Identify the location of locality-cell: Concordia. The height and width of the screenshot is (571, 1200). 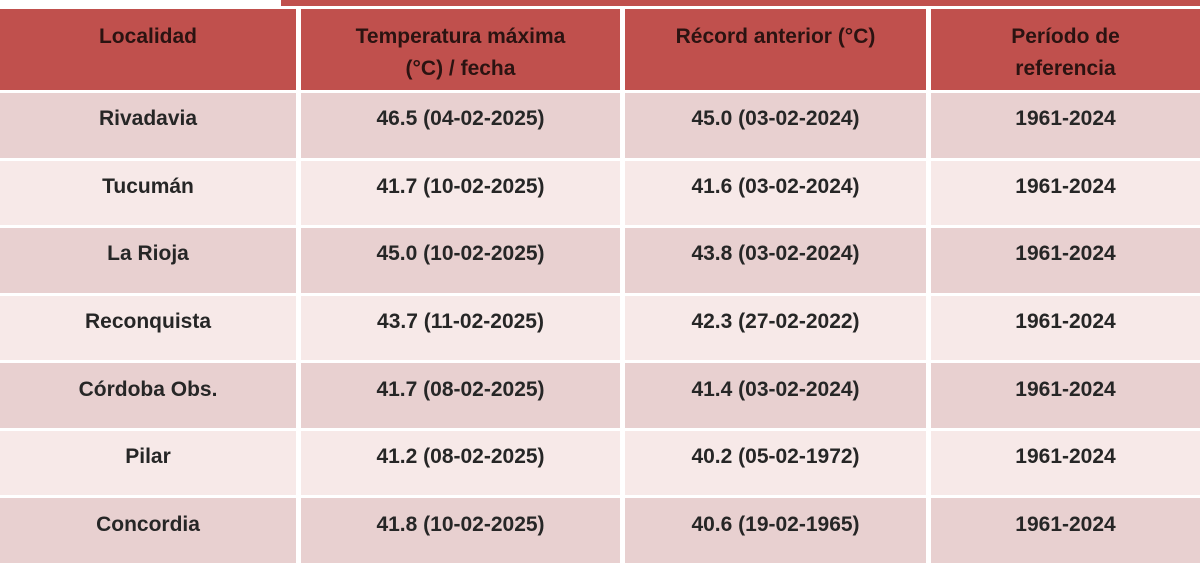
(148, 530).